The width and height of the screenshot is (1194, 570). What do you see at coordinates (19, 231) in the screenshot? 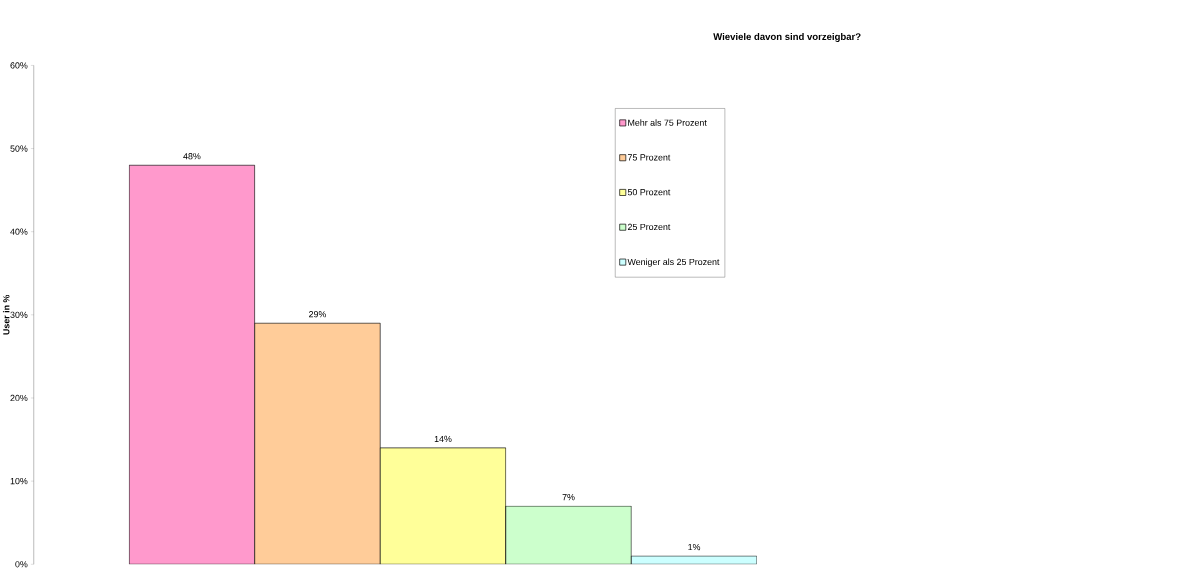
I see `y-tick-label: 40%` at bounding box center [19, 231].